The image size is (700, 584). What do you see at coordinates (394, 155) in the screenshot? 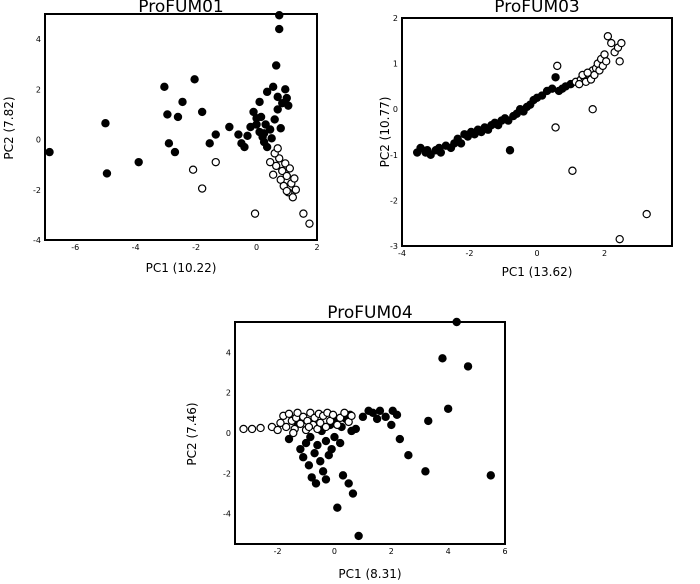
I see `y-tick-label: -1` at bounding box center [394, 155].